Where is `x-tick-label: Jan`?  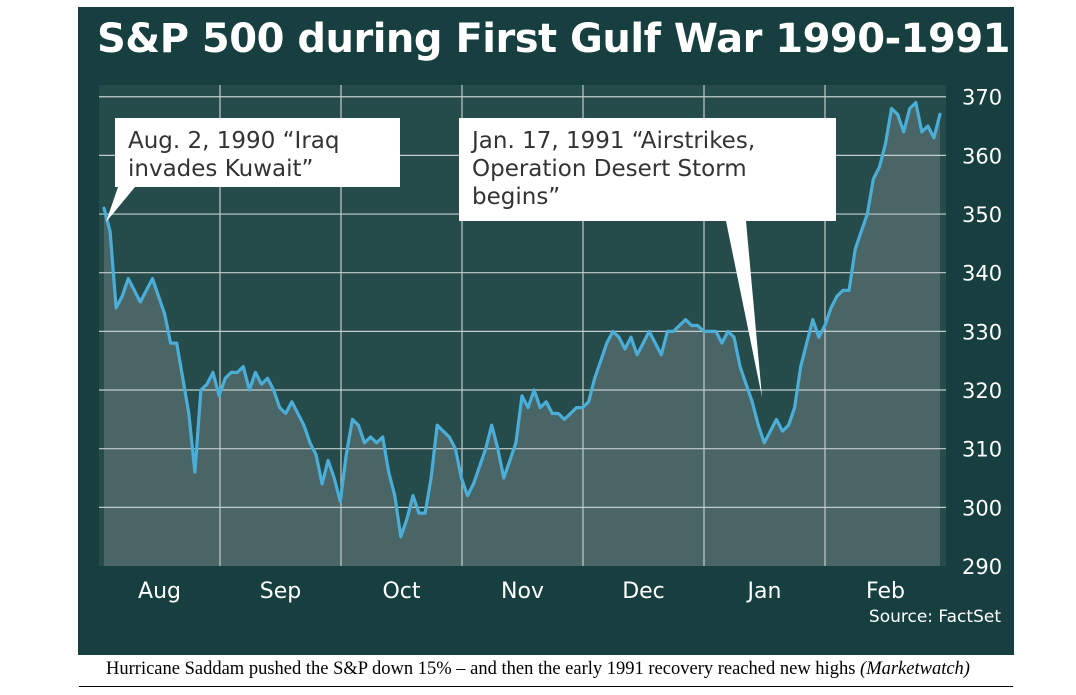 x-tick-label: Jan is located at coordinates (764, 591).